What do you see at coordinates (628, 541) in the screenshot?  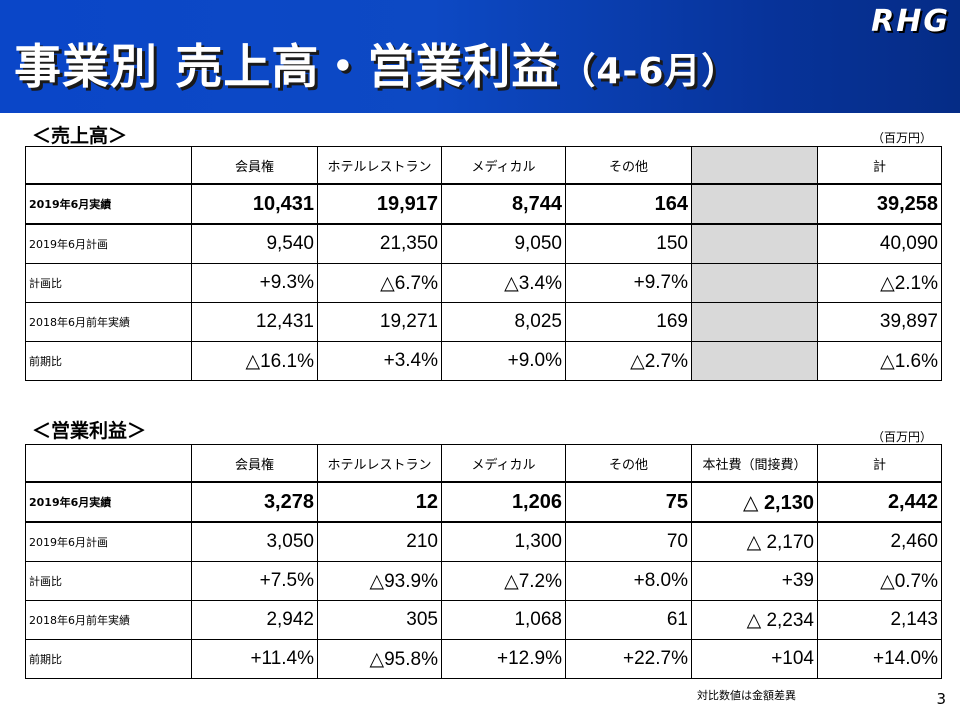 I see `table-cell: 70` at bounding box center [628, 541].